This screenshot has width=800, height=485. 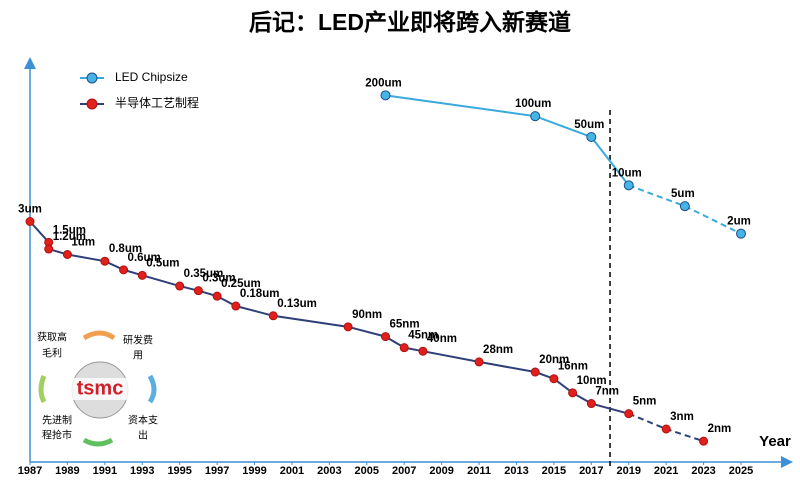 What do you see at coordinates (151, 77) in the screenshot?
I see `legend-label: LED Chipsize` at bounding box center [151, 77].